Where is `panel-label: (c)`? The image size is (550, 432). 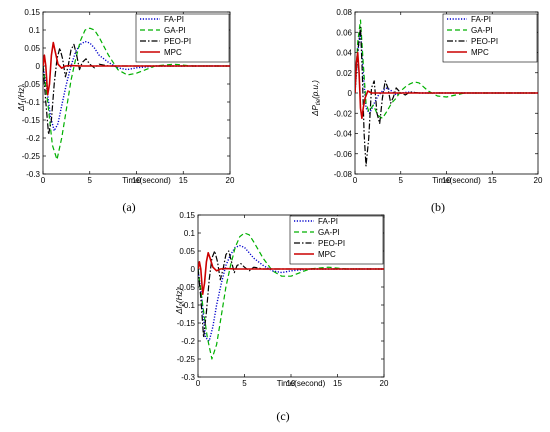
panel-label: (c) is located at coordinates (282, 416).